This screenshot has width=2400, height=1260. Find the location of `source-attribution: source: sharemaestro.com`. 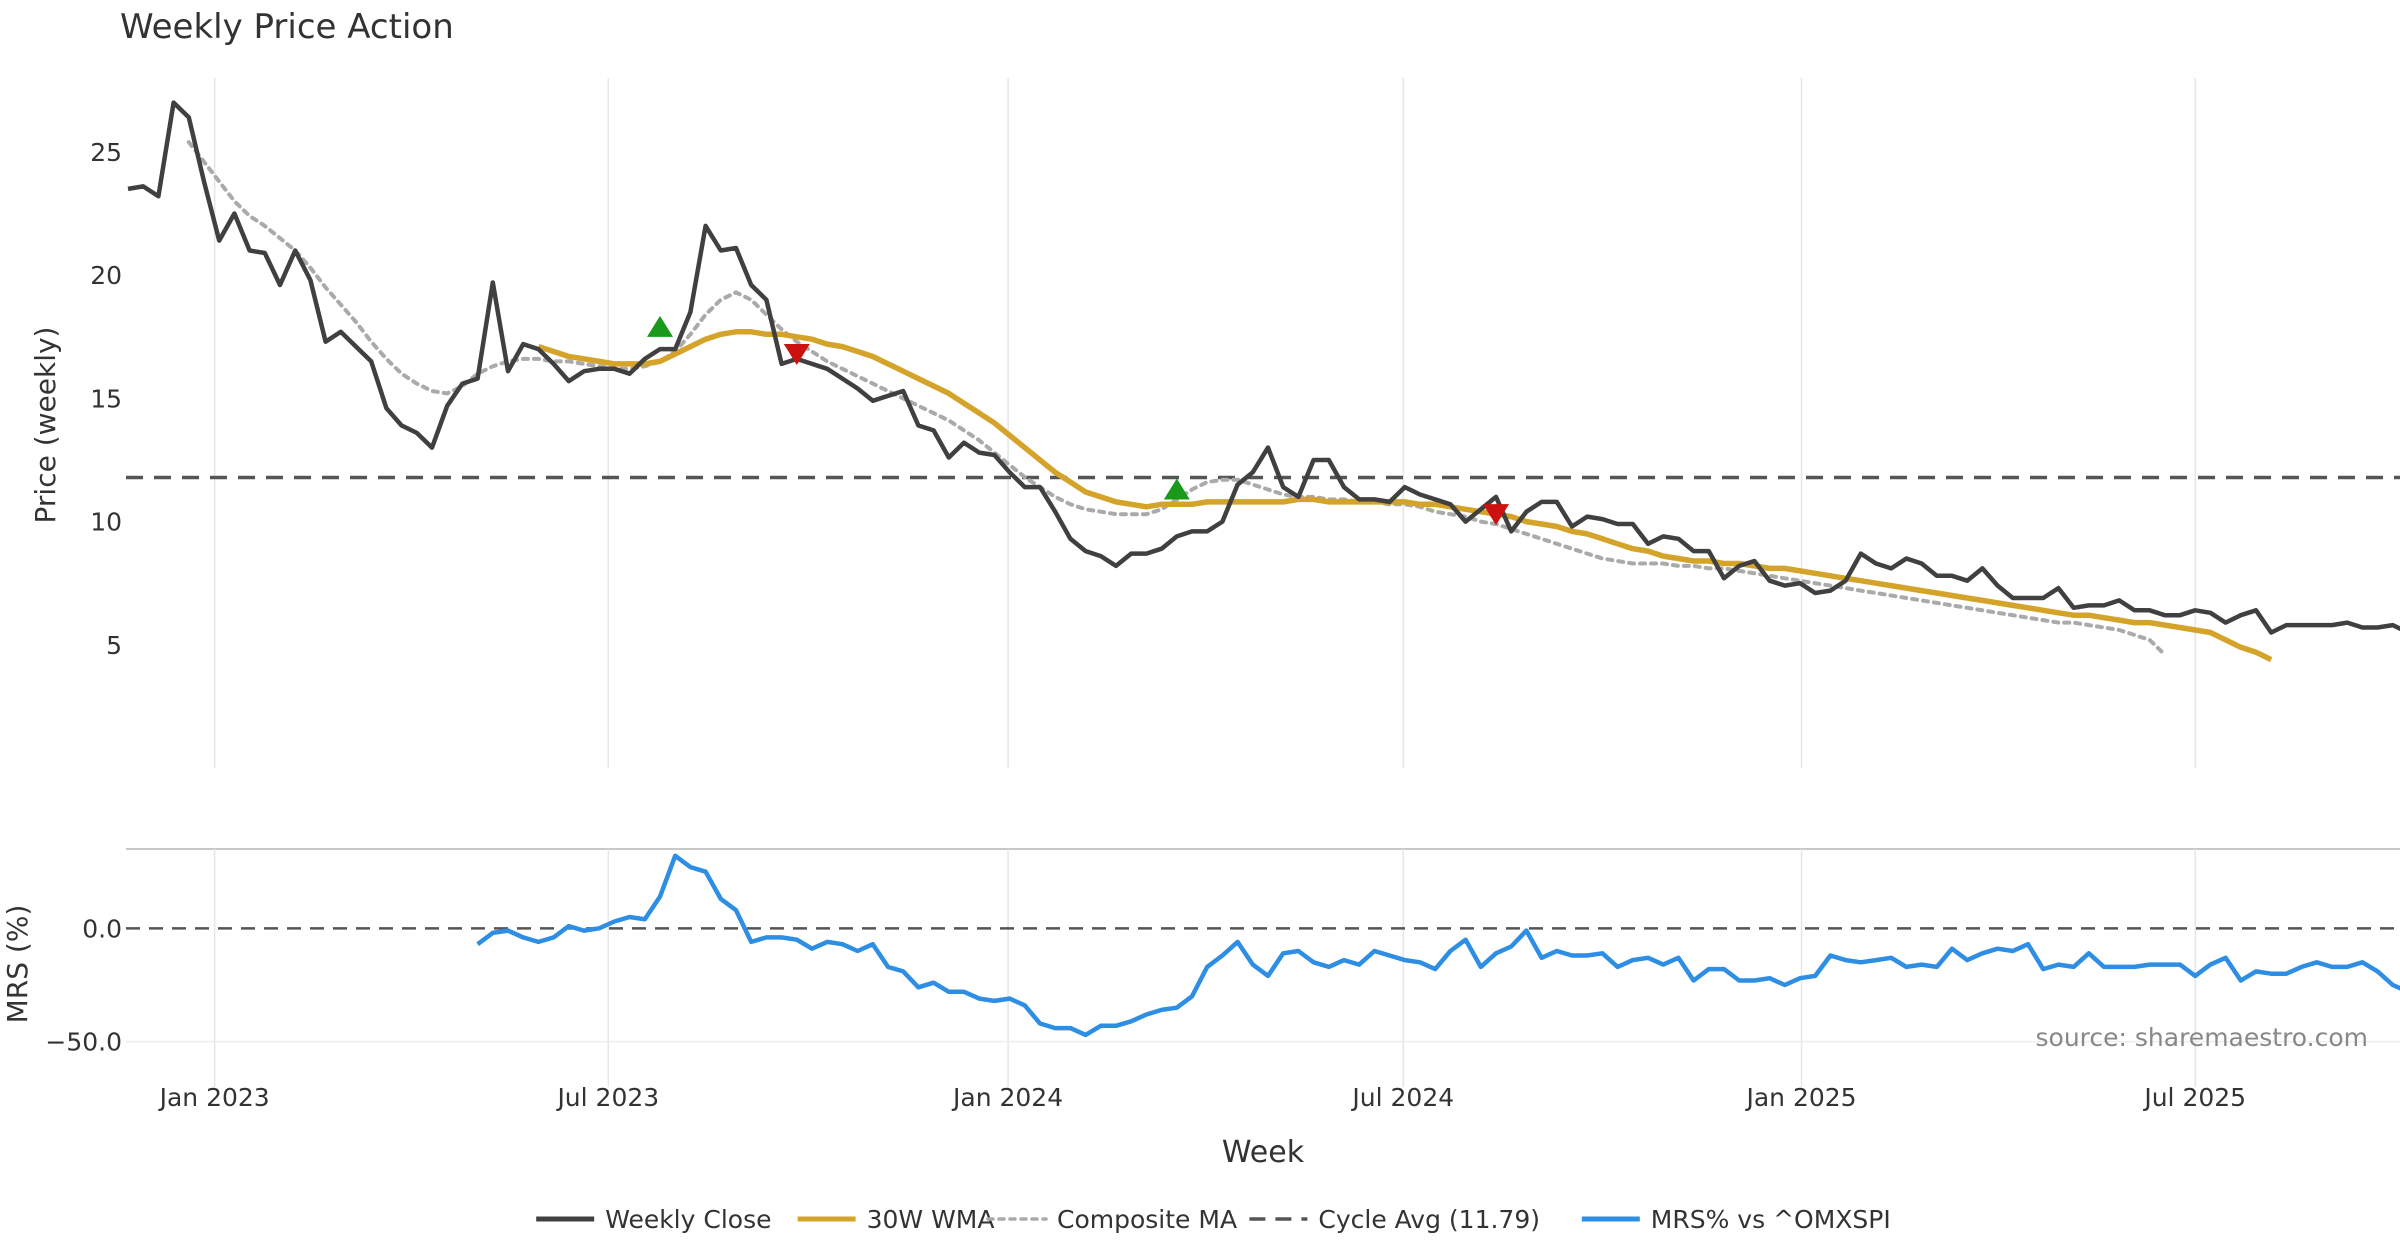

source-attribution: source: sharemaestro.com is located at coordinates (2202, 1037).